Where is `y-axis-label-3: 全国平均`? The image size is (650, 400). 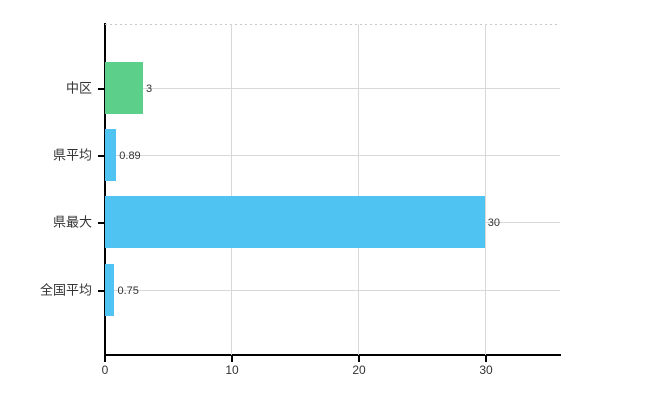 y-axis-label-3: 全国平均 is located at coordinates (65, 290).